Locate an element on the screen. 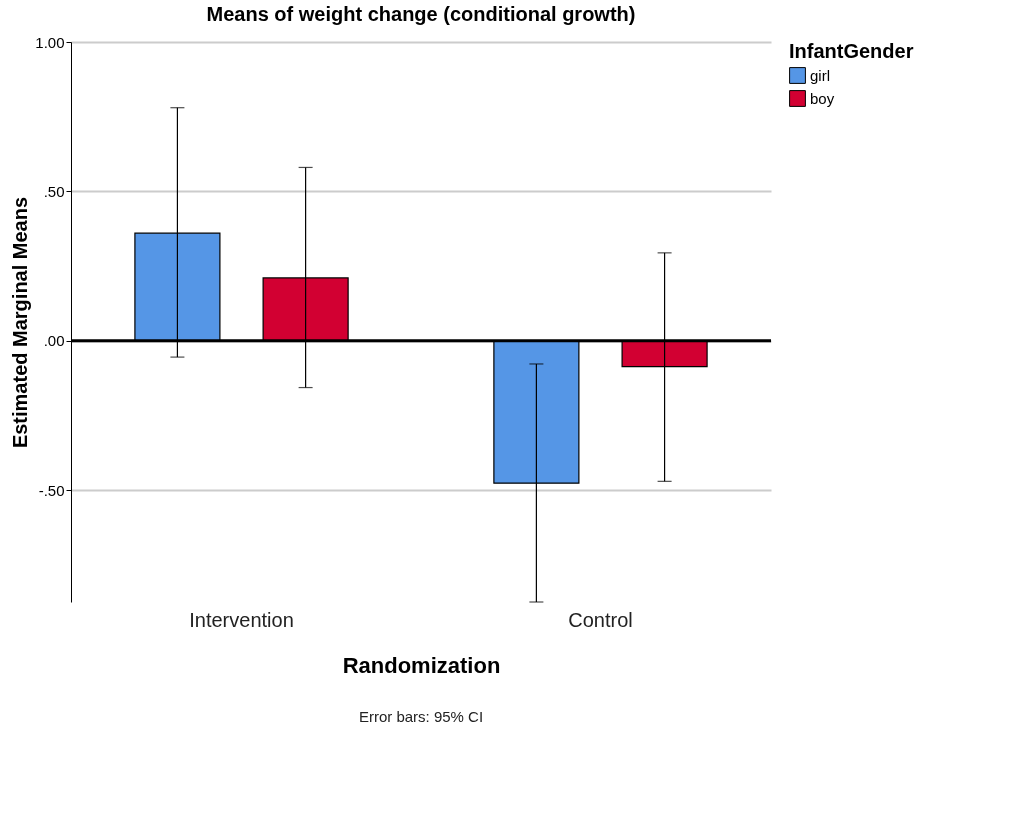 This screenshot has width=1033, height=816. legend-title: InfantGender is located at coordinates (851, 51).